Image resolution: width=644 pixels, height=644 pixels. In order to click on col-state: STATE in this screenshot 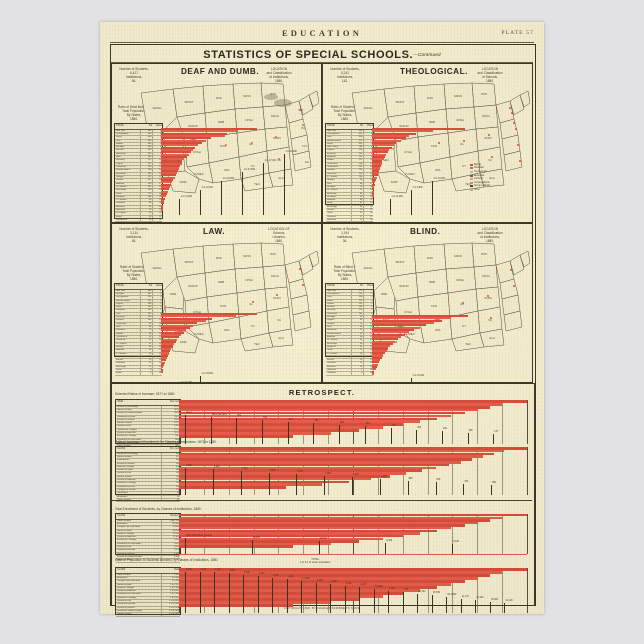, I will do `click(331, 285)`.